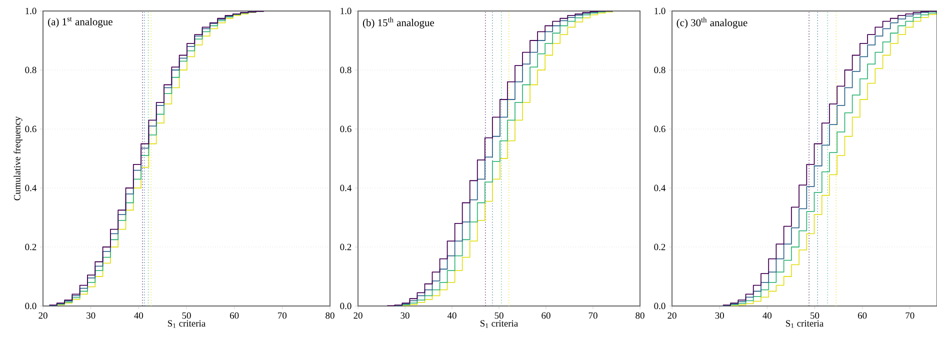 The width and height of the screenshot is (937, 348). I want to click on text: (a) 1$^{st}$ analogue, so click(80, 22).